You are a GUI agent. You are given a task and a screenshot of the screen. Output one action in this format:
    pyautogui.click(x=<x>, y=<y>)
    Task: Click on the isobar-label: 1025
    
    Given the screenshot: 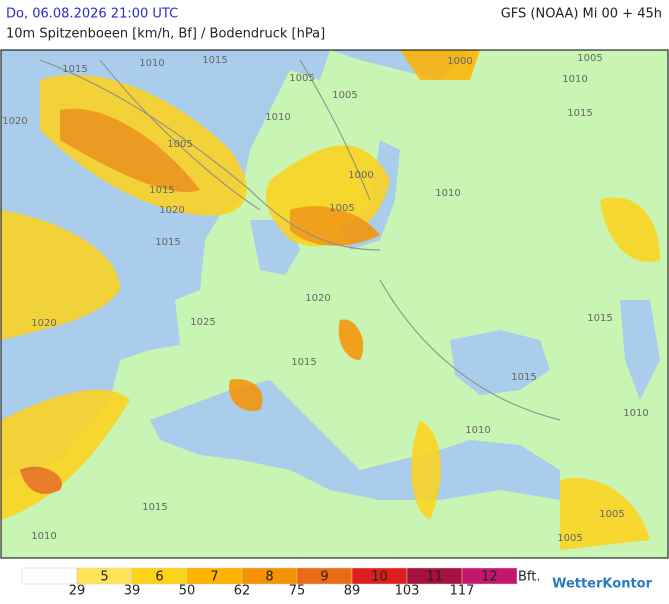 What is the action you would take?
    pyautogui.click(x=202, y=322)
    